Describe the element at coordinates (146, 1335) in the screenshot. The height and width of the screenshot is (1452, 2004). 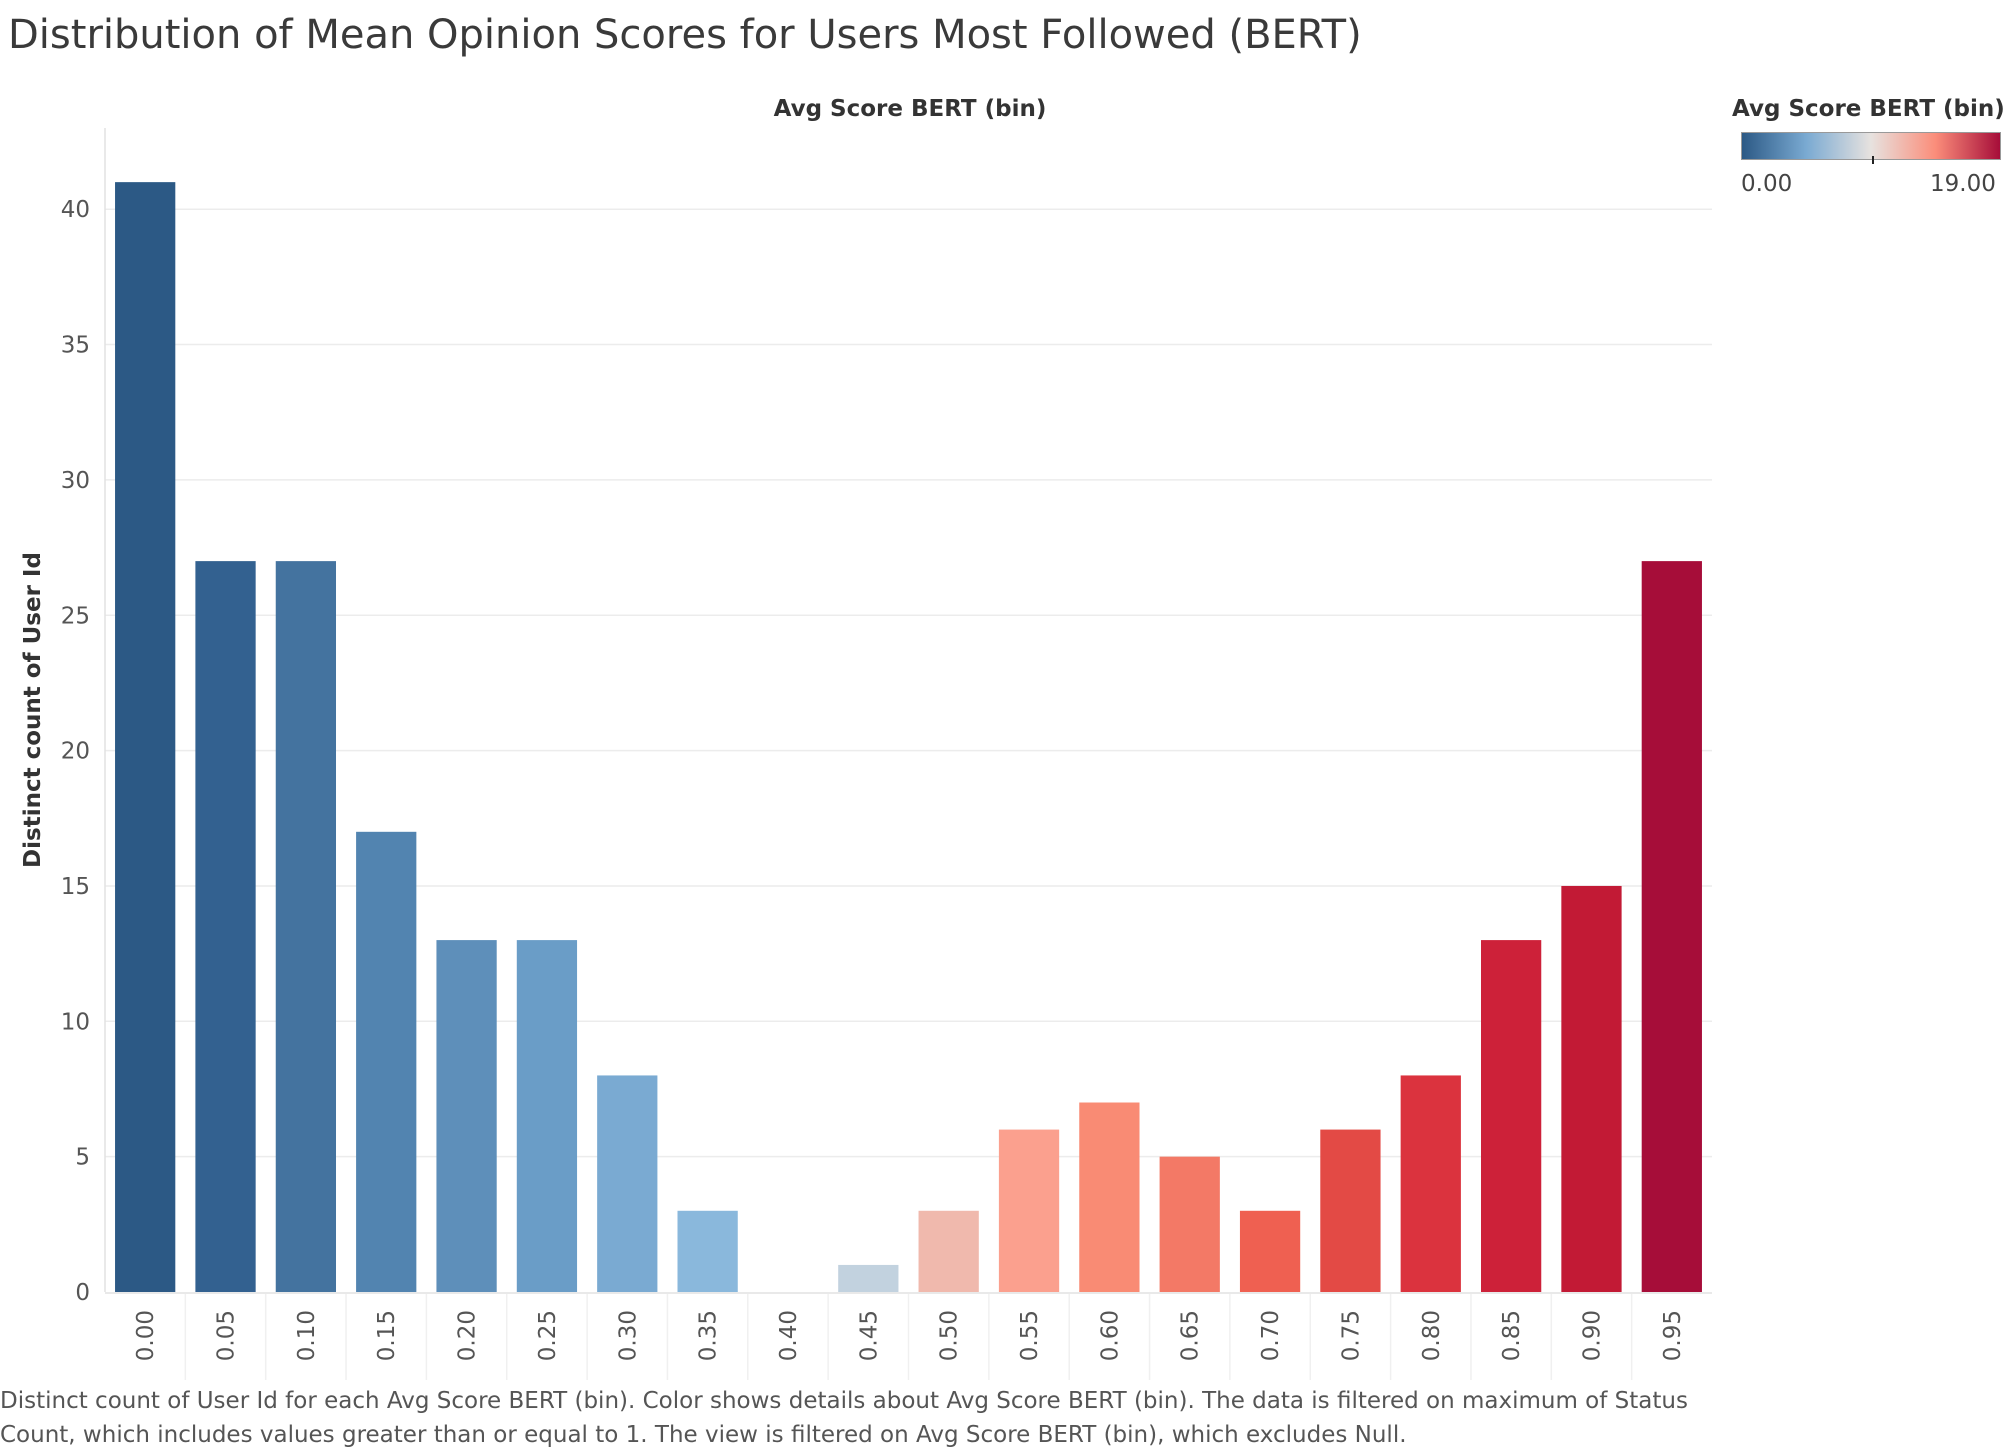
I see `x-tick-label: 0.00` at that location.